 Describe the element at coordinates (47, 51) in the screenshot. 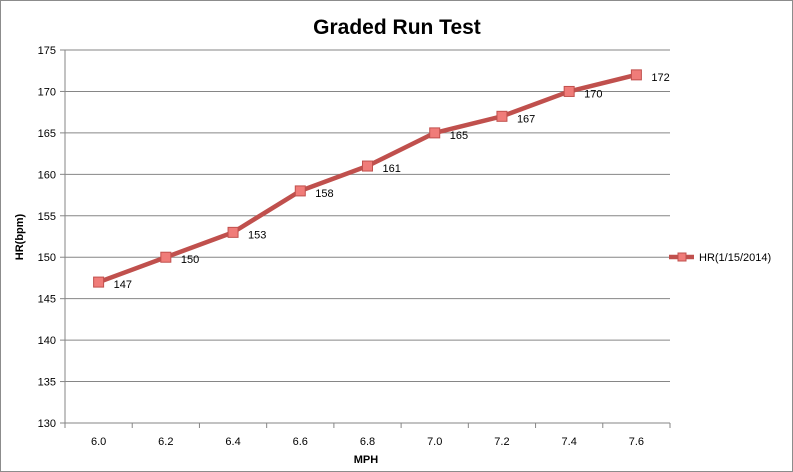

I see `y-tick-label: 175` at that location.